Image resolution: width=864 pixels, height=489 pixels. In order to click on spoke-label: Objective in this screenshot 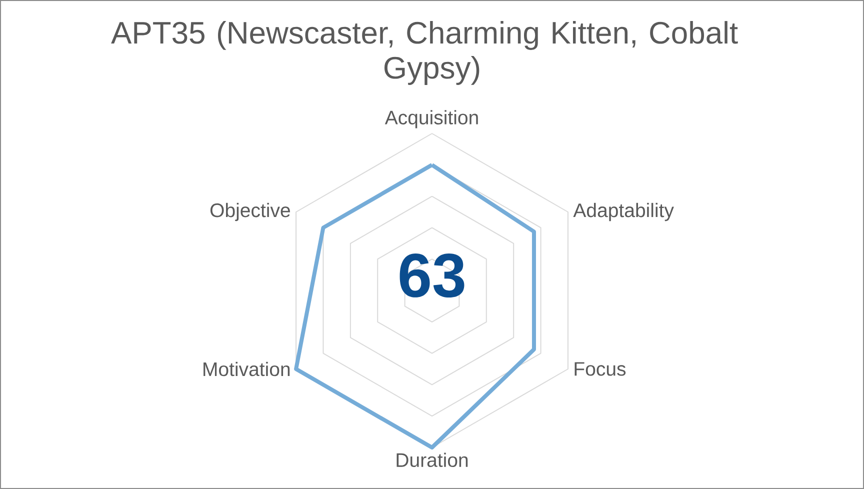, I will do `click(250, 212)`.